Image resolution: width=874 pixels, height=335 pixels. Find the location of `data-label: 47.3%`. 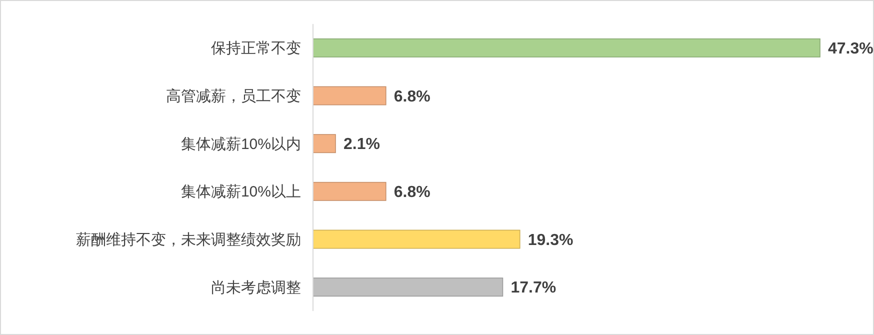

data-label: 47.3% is located at coordinates (851, 49).